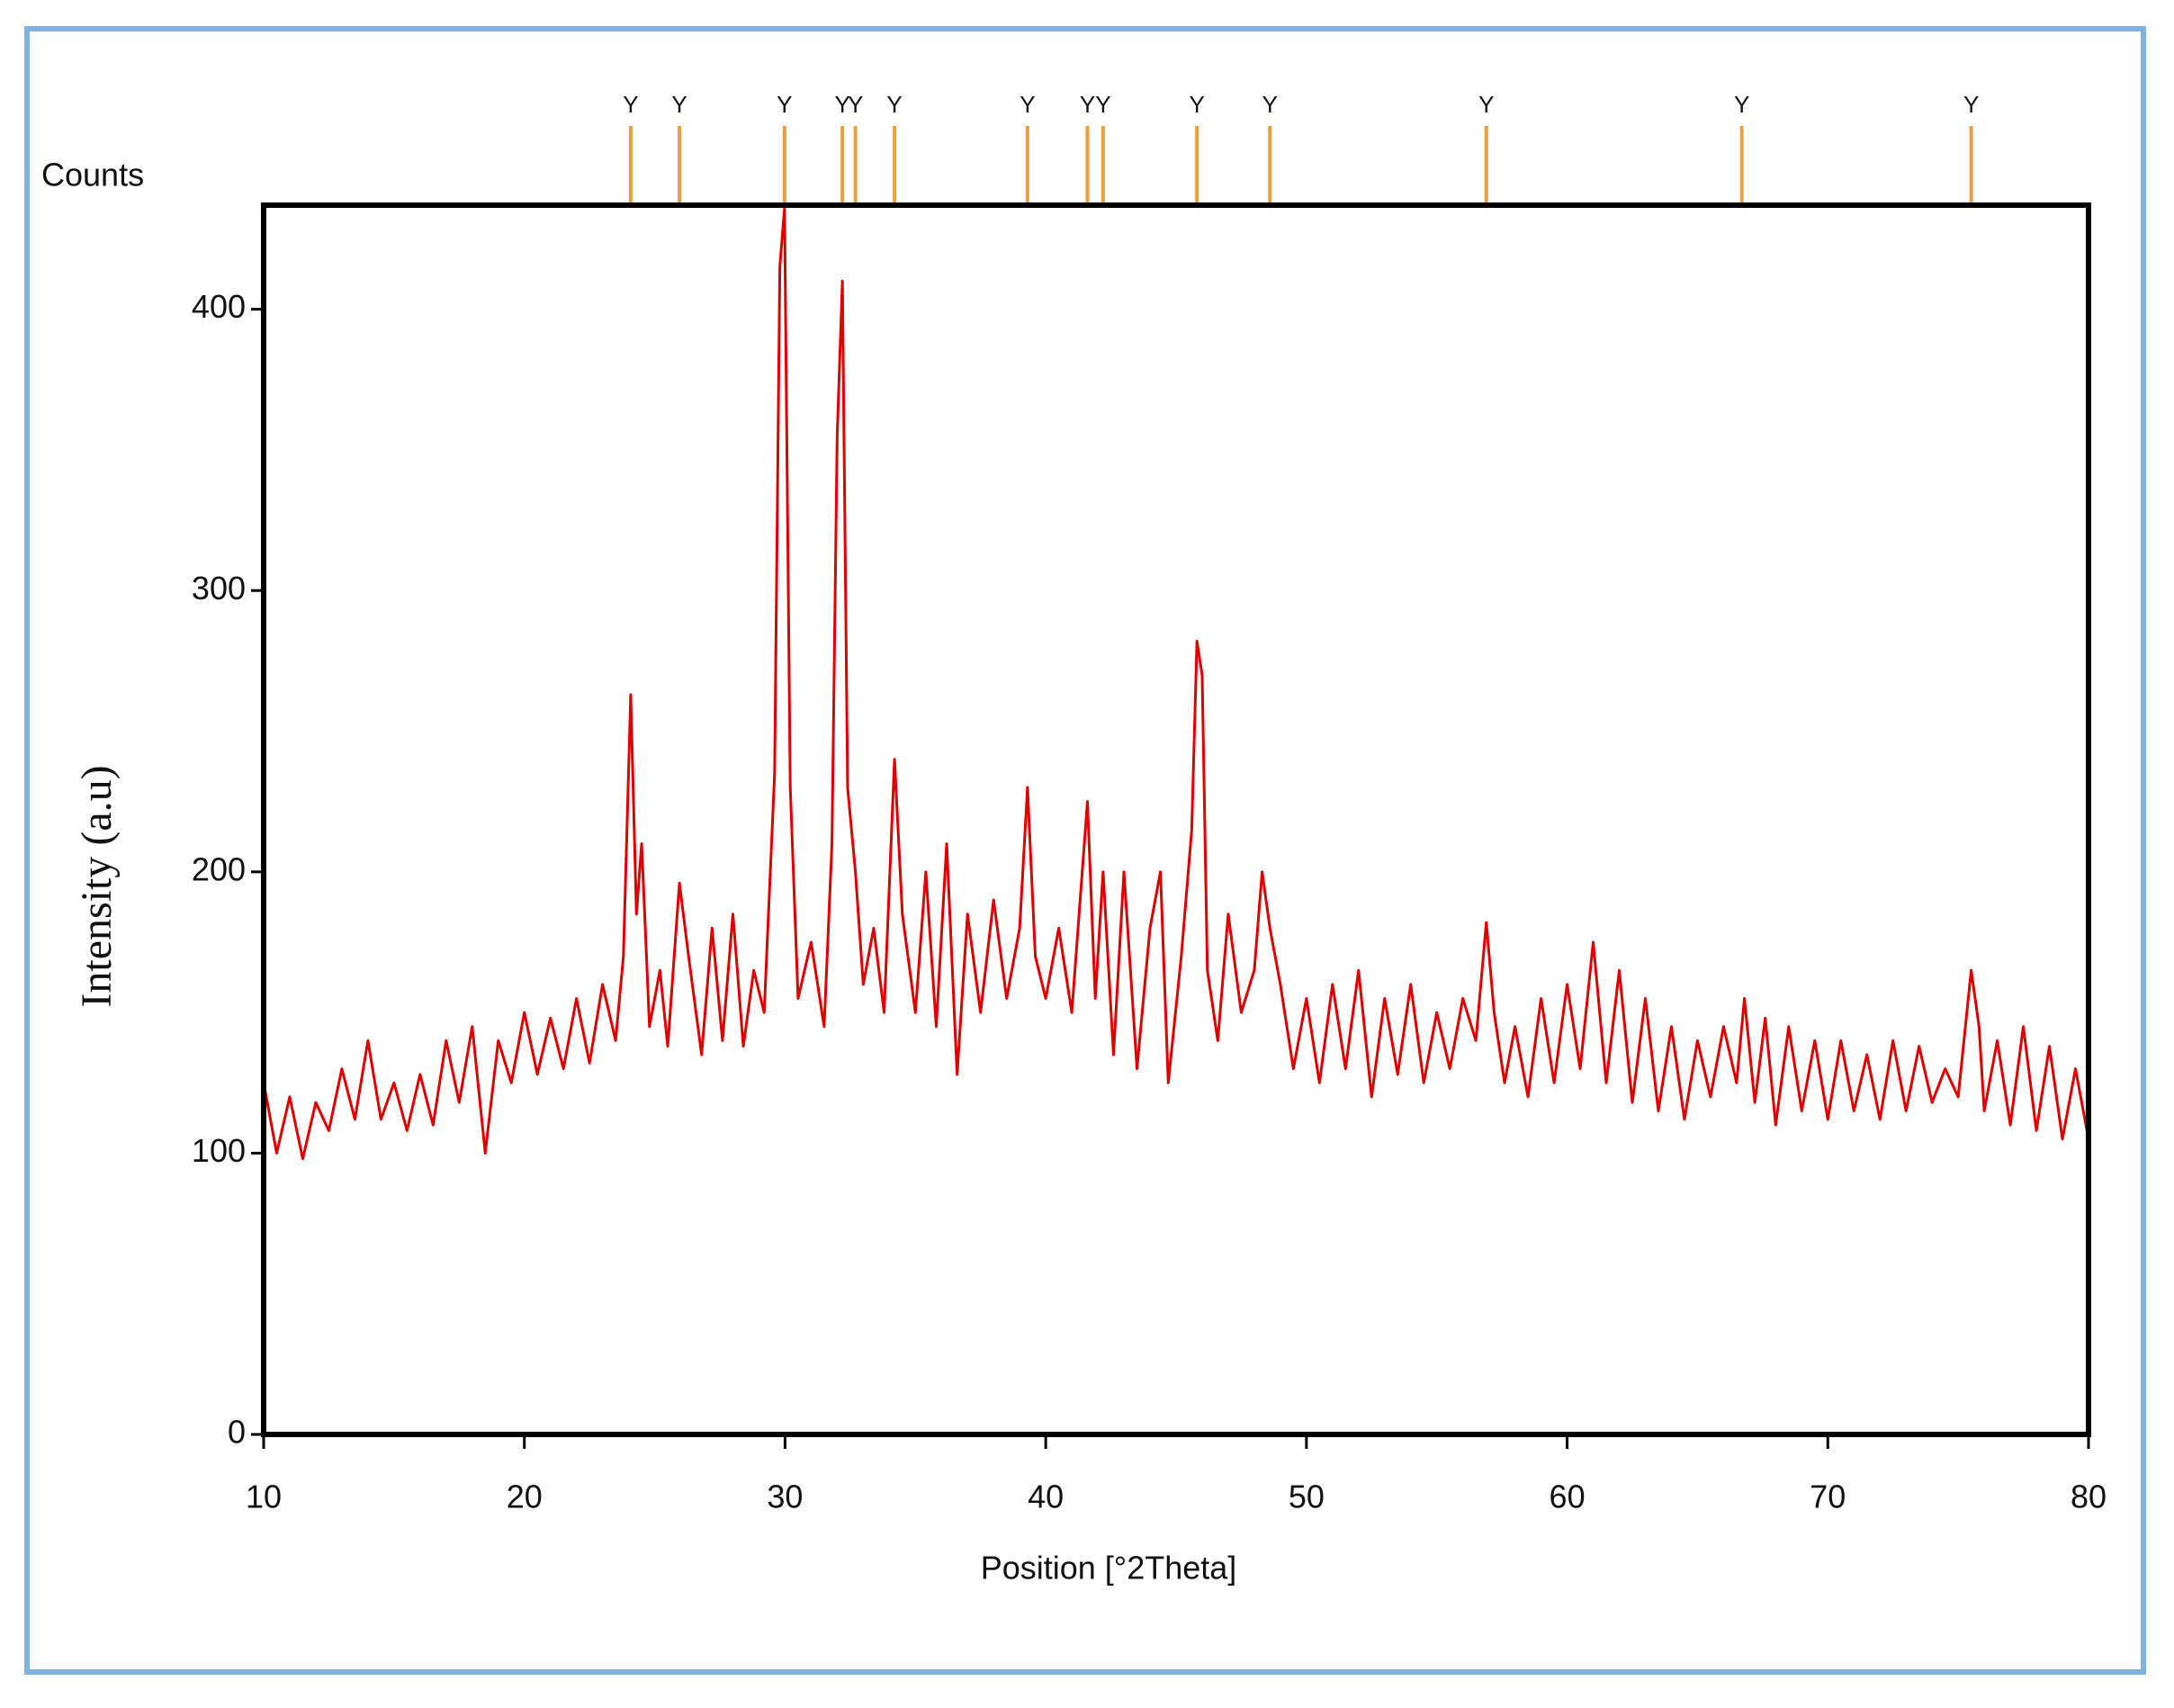 The image size is (2174, 1708). What do you see at coordinates (1109, 1568) in the screenshot?
I see `x-axis-title: Position [°2Theta]` at bounding box center [1109, 1568].